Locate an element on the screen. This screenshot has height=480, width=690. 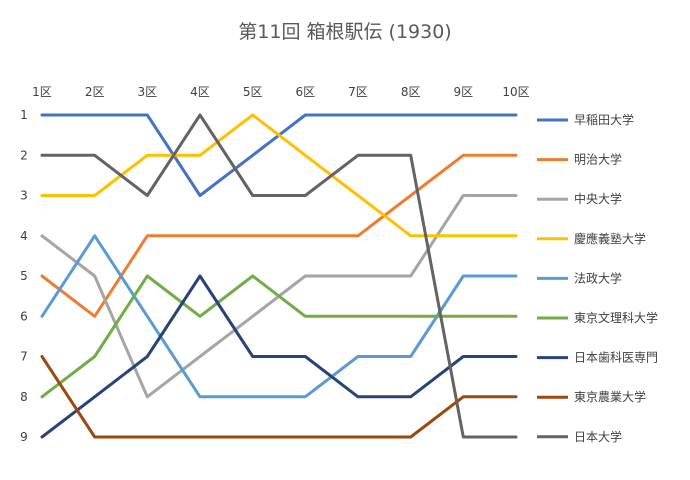
y-axis-ticks: 1 2 3 4 5 6 7 8 9 is located at coordinates (24, 276).